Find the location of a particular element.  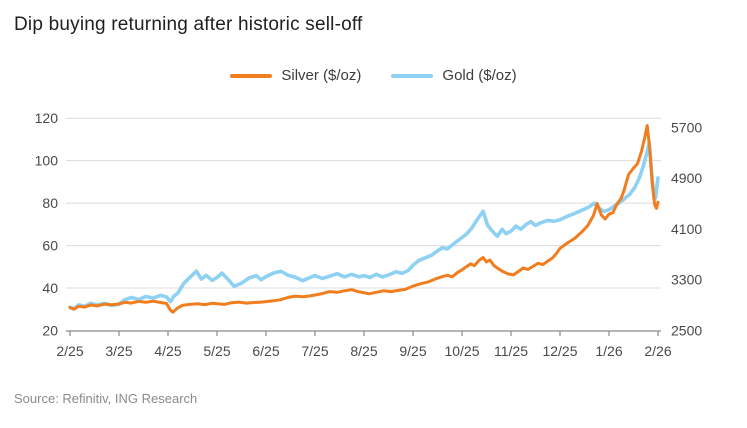

x-tick-label: 10/25 is located at coordinates (461, 351).